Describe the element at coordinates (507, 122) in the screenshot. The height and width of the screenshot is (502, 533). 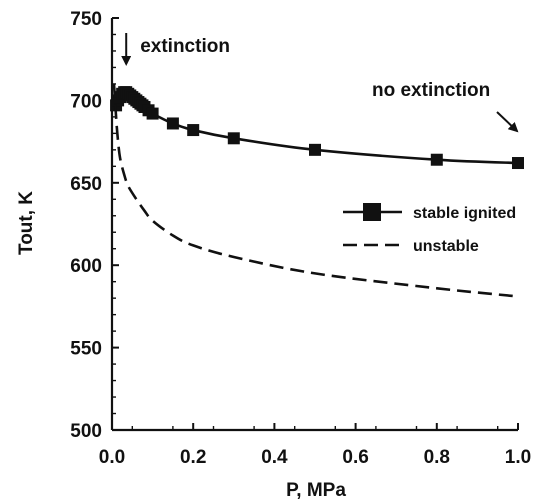
I see `no-extinction-arrow` at that location.